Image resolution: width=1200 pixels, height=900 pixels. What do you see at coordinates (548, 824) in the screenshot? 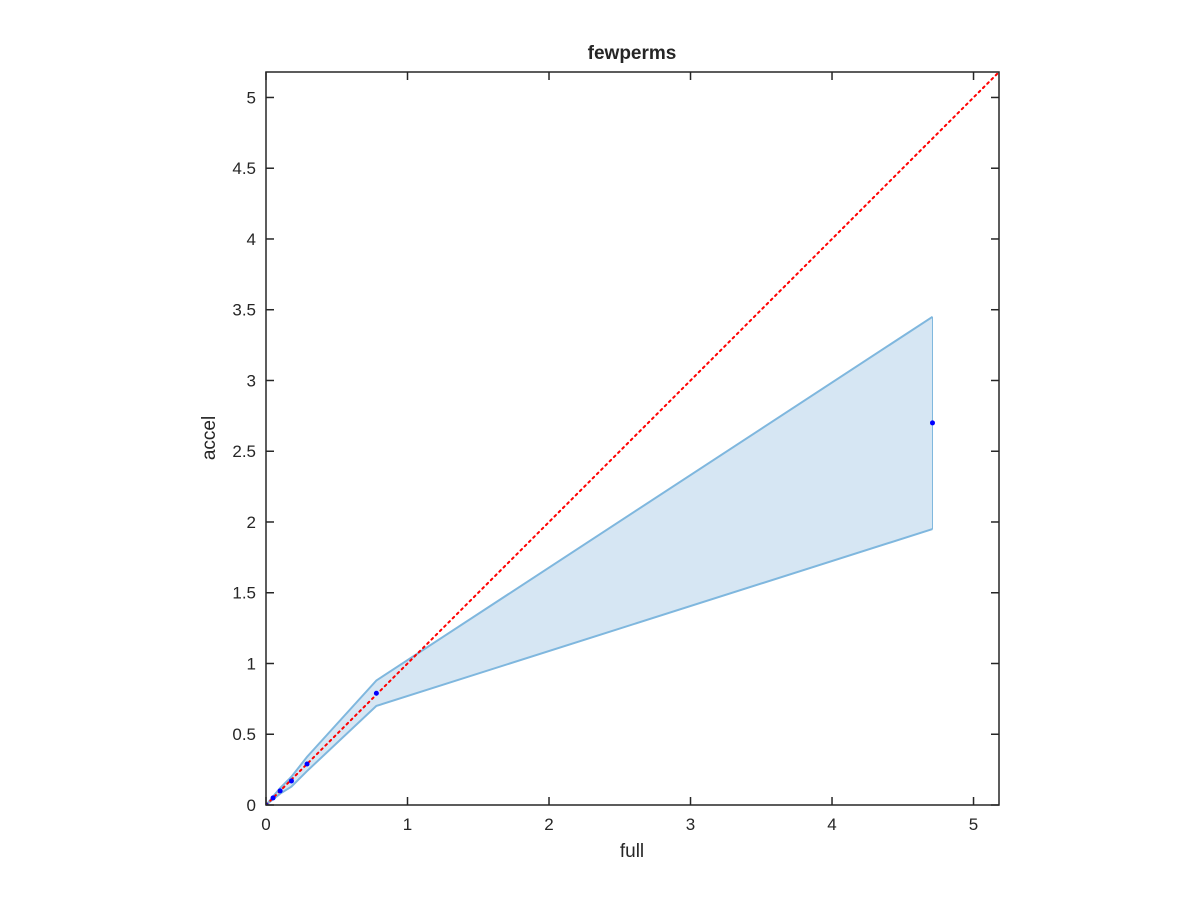
I see `x-tick-label: 2` at bounding box center [548, 824].